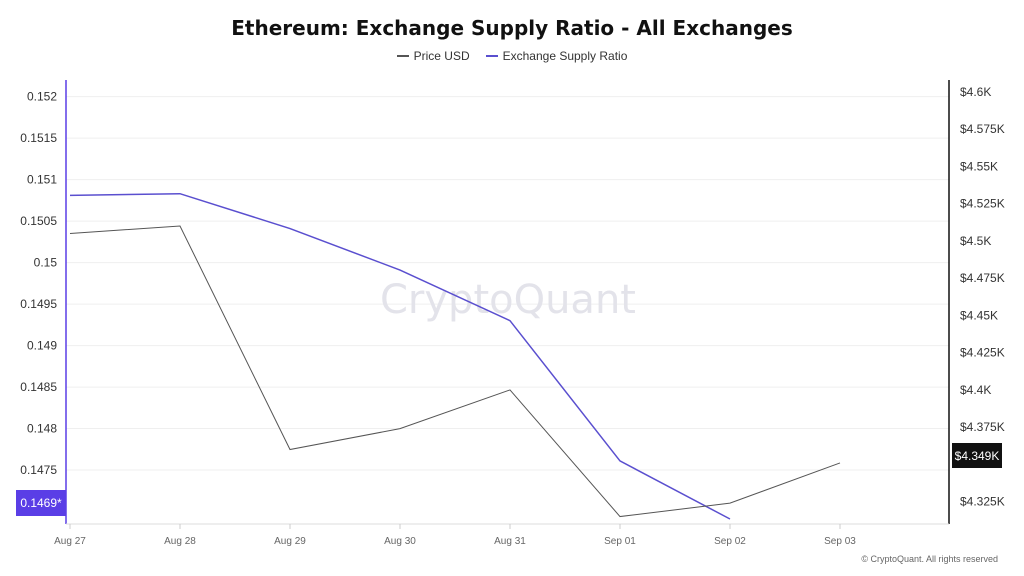 The image size is (1024, 576). Describe the element at coordinates (565, 56) in the screenshot. I see `legend-label-ratio: Exchange Supply Ratio` at that location.